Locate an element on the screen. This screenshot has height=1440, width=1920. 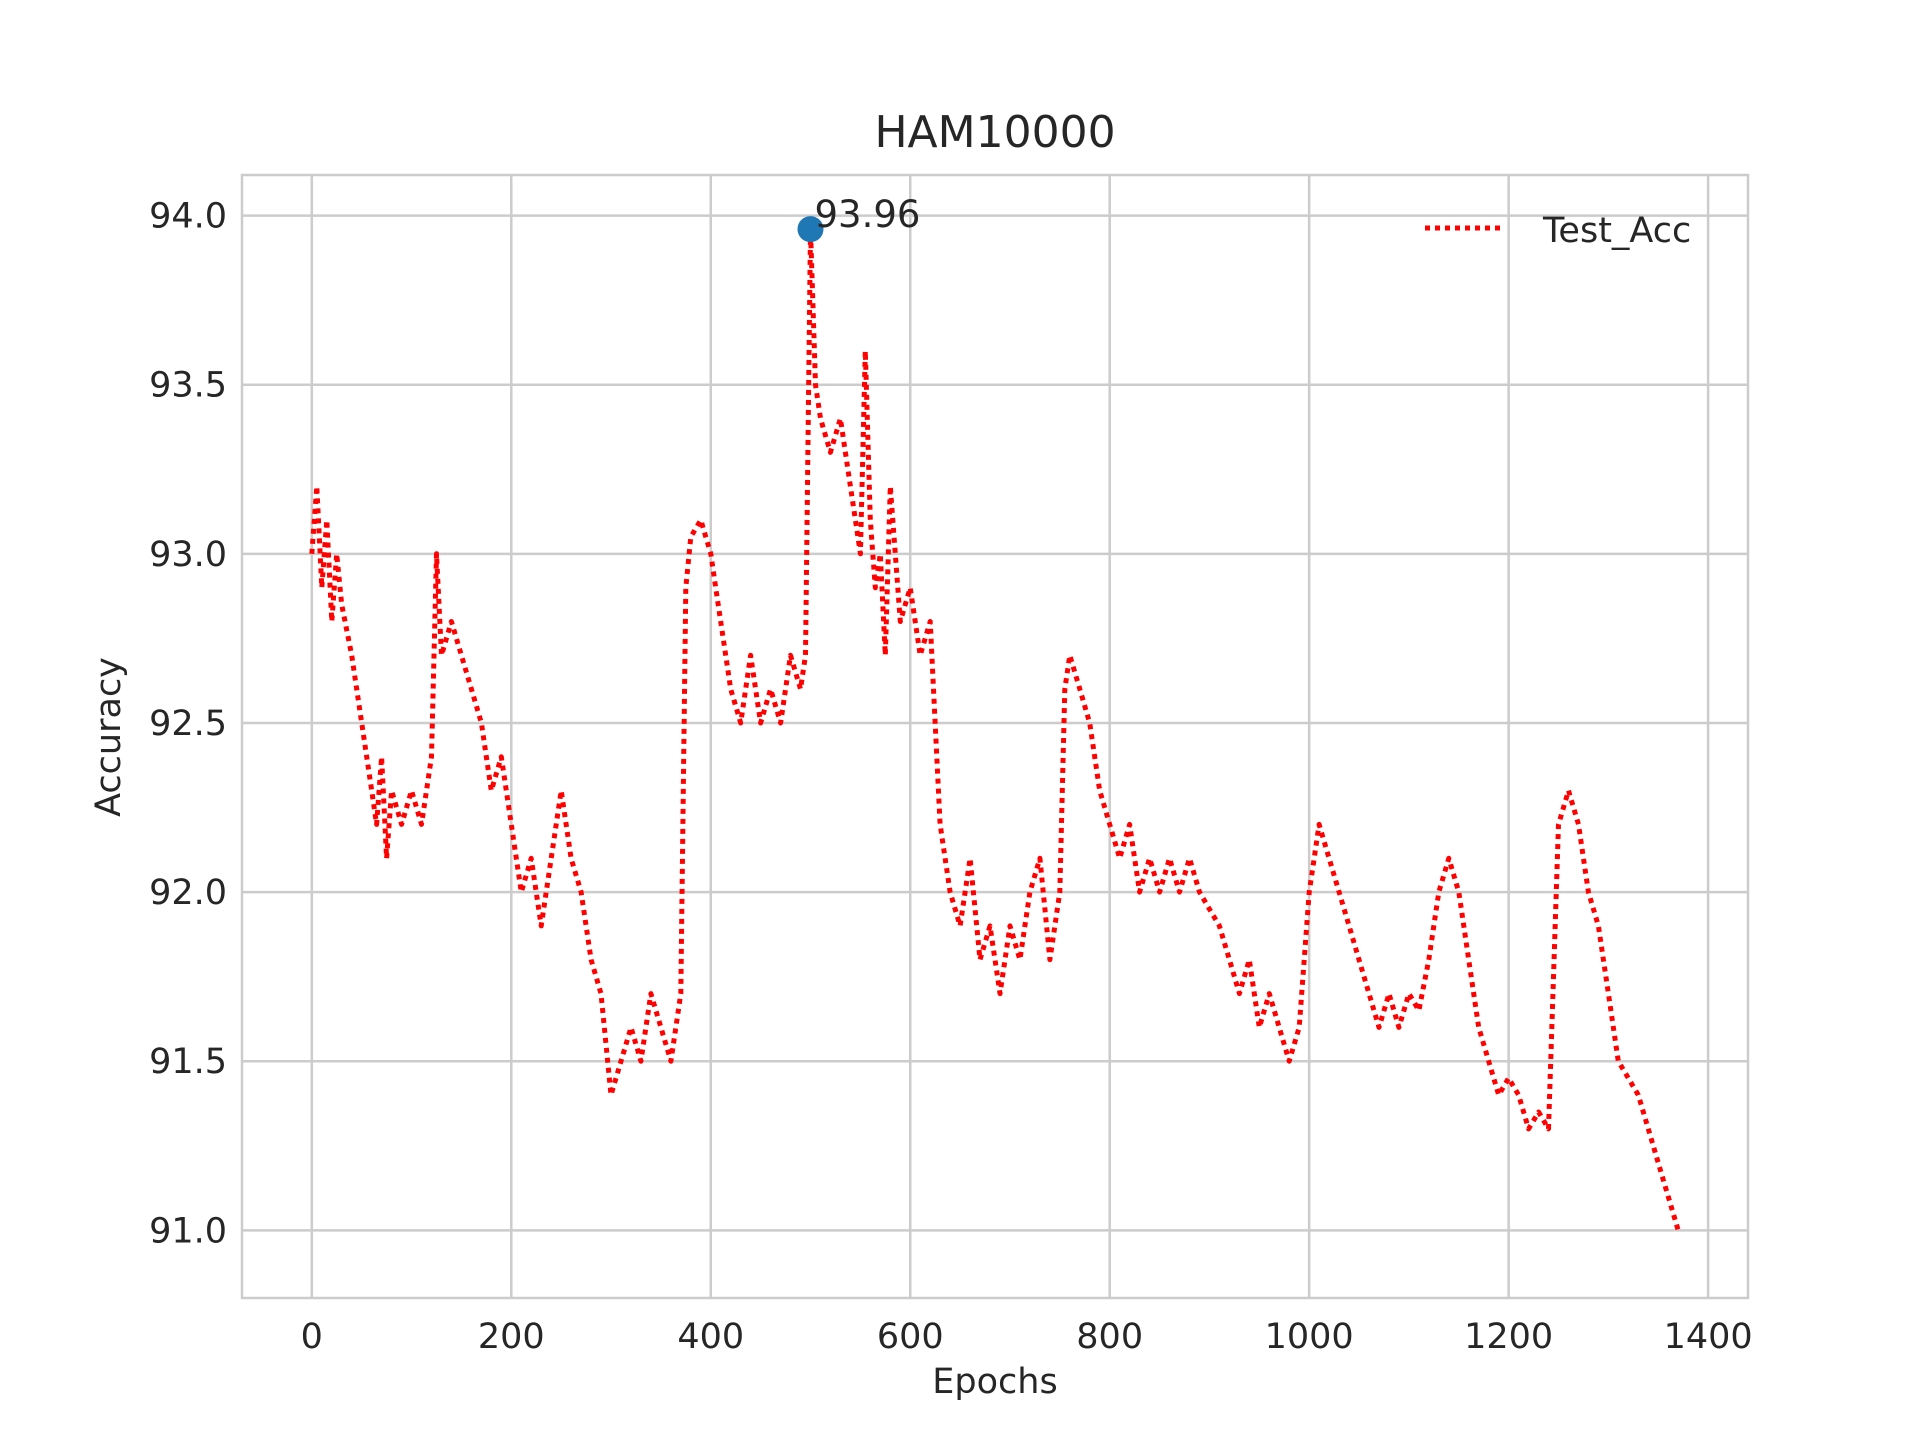
x-tick-label: 200 is located at coordinates (511, 1337).